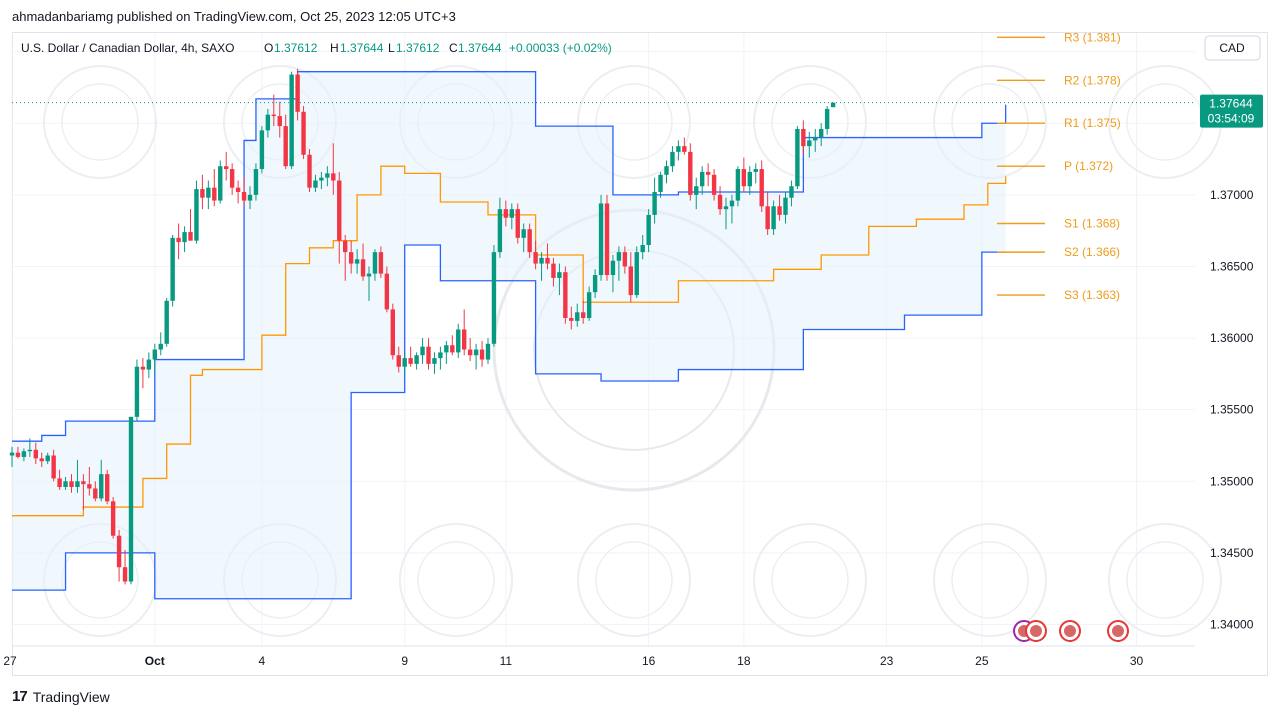 This screenshot has height=716, width=1280. What do you see at coordinates (1232, 481) in the screenshot?
I see `price-tick-label: 1.35000` at bounding box center [1232, 481].